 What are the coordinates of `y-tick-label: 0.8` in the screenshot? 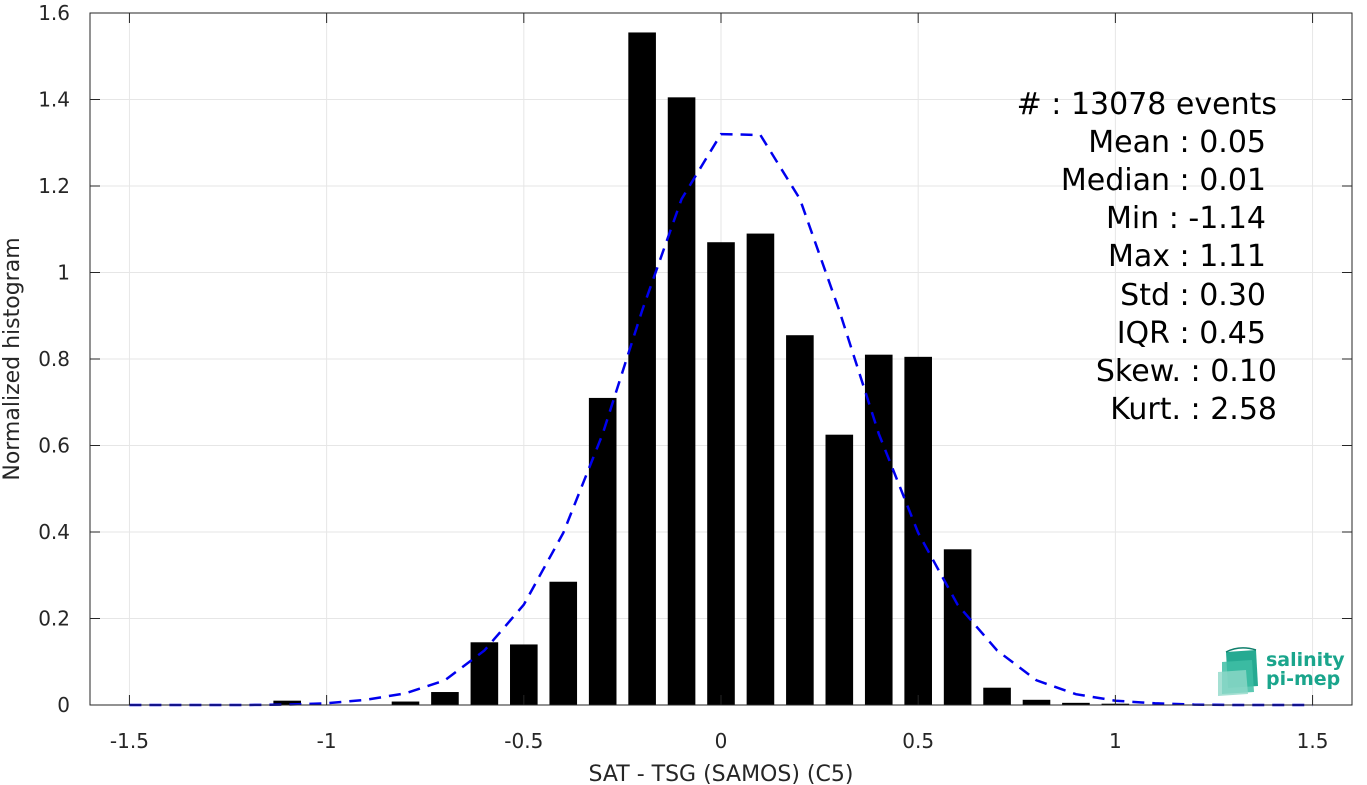 It's located at (54, 359).